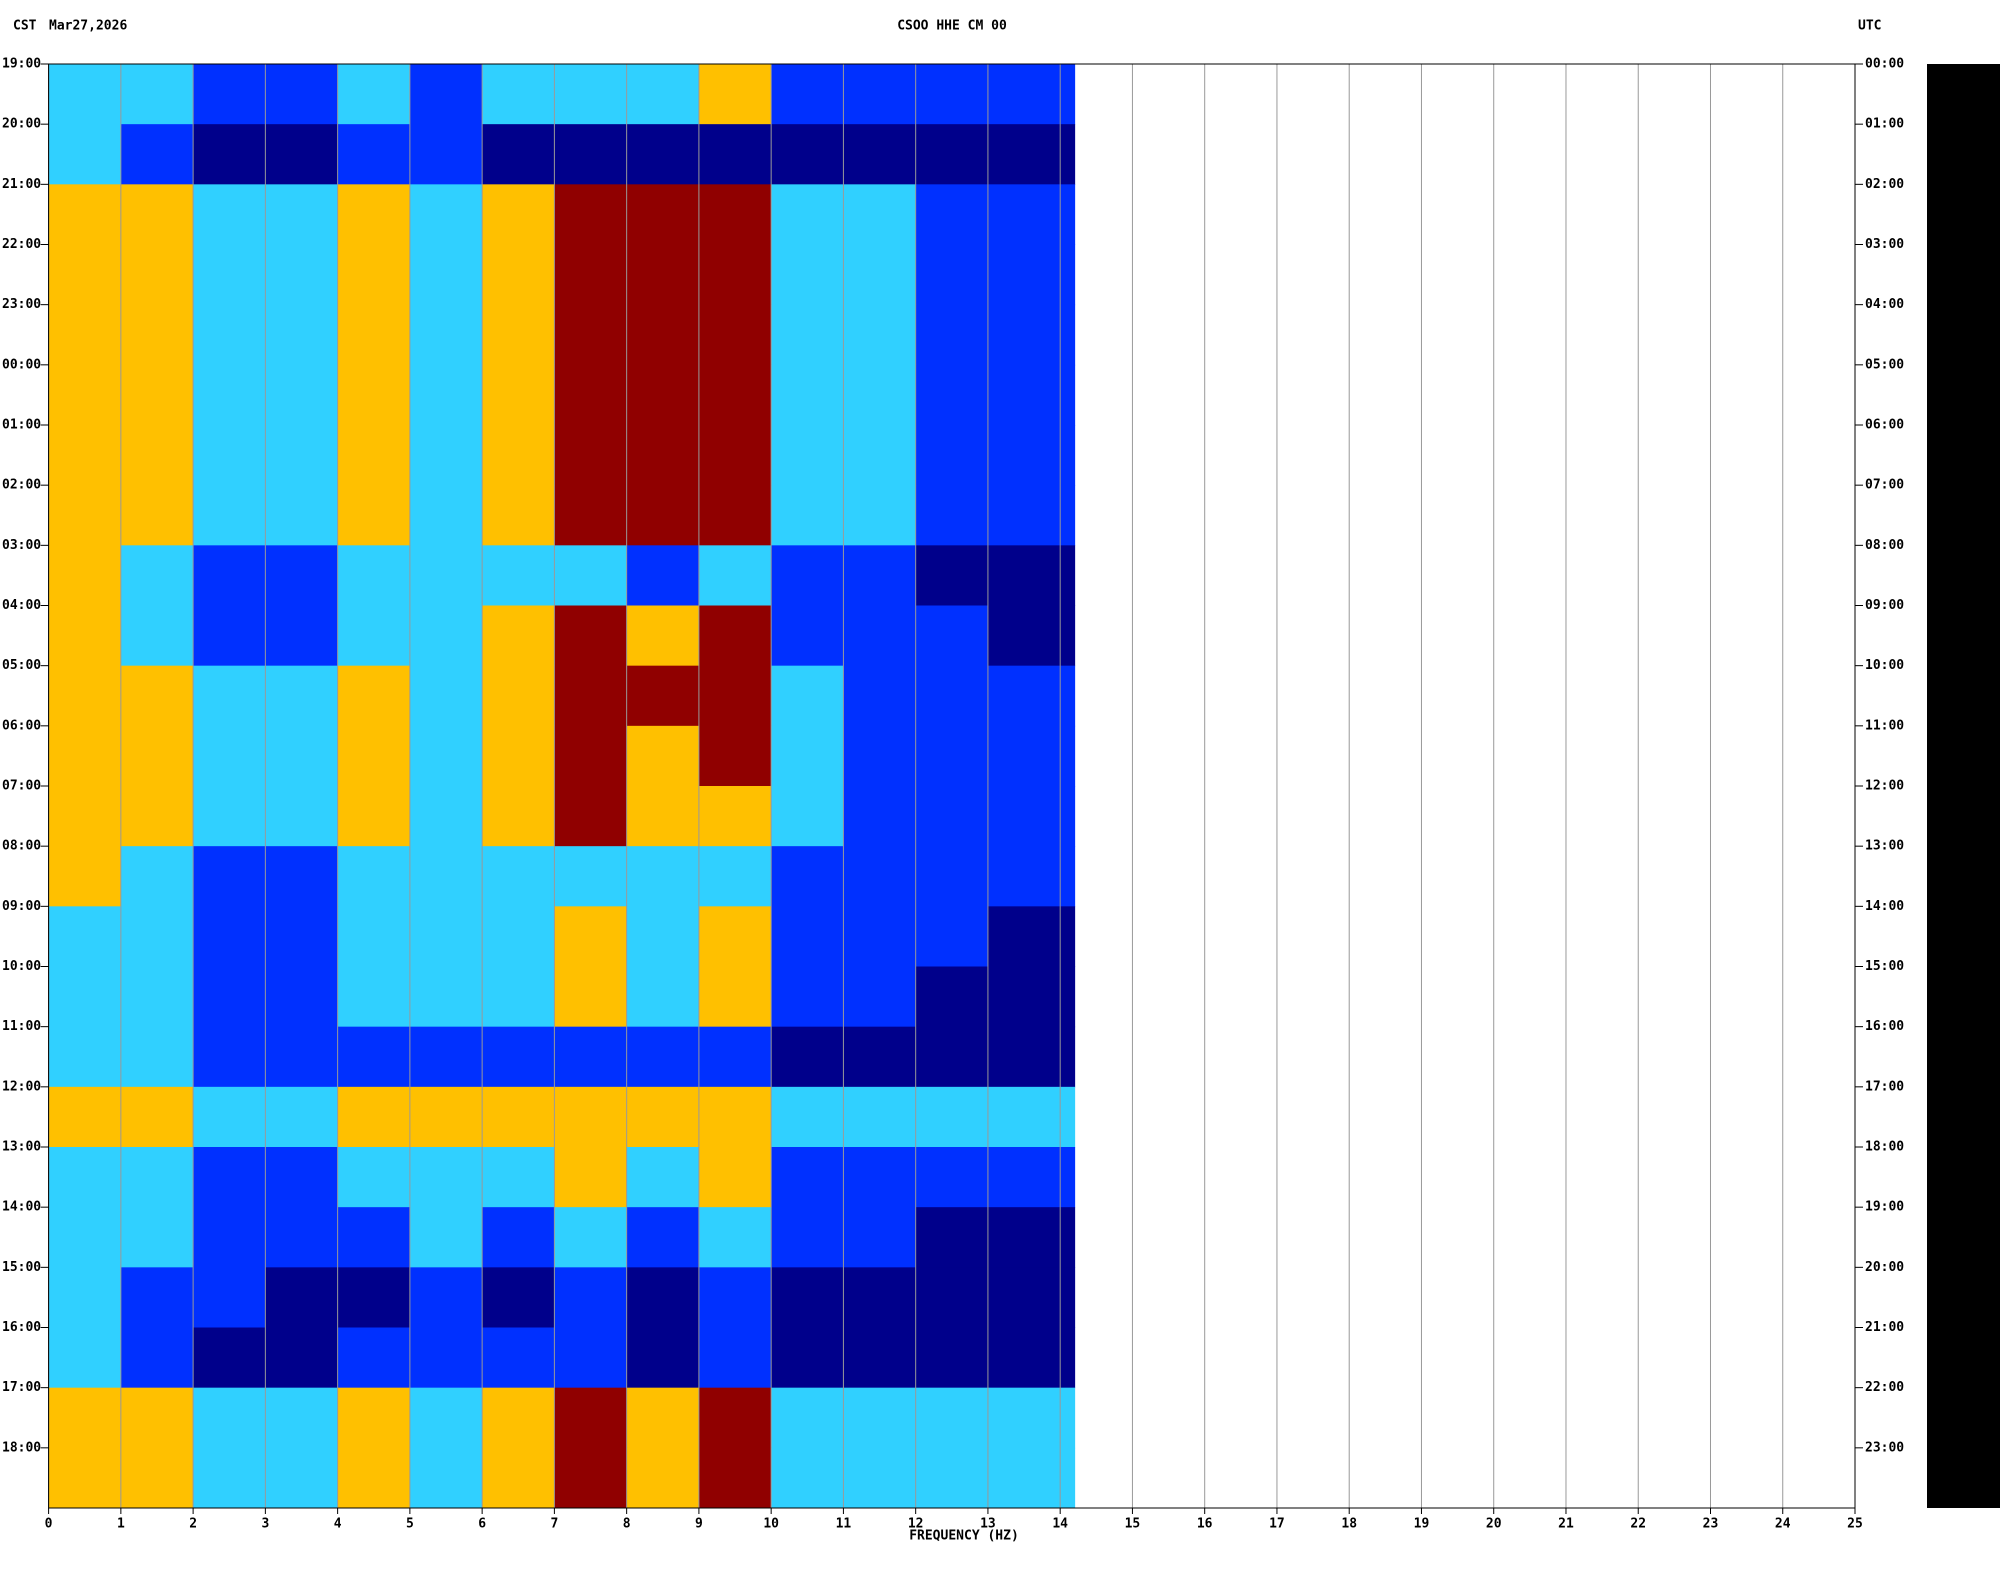  I want to click on x-tick-label: 7, so click(554, 1524).